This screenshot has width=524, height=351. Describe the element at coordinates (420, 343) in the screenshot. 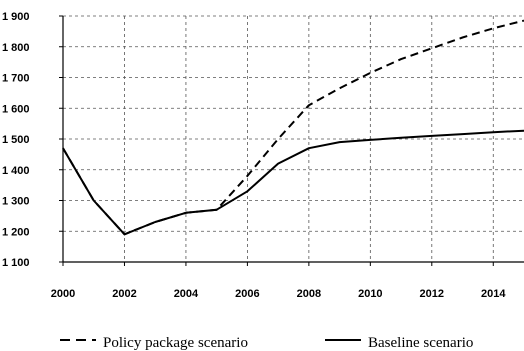

I see `legend-label-baseline: Baseline scenario` at that location.